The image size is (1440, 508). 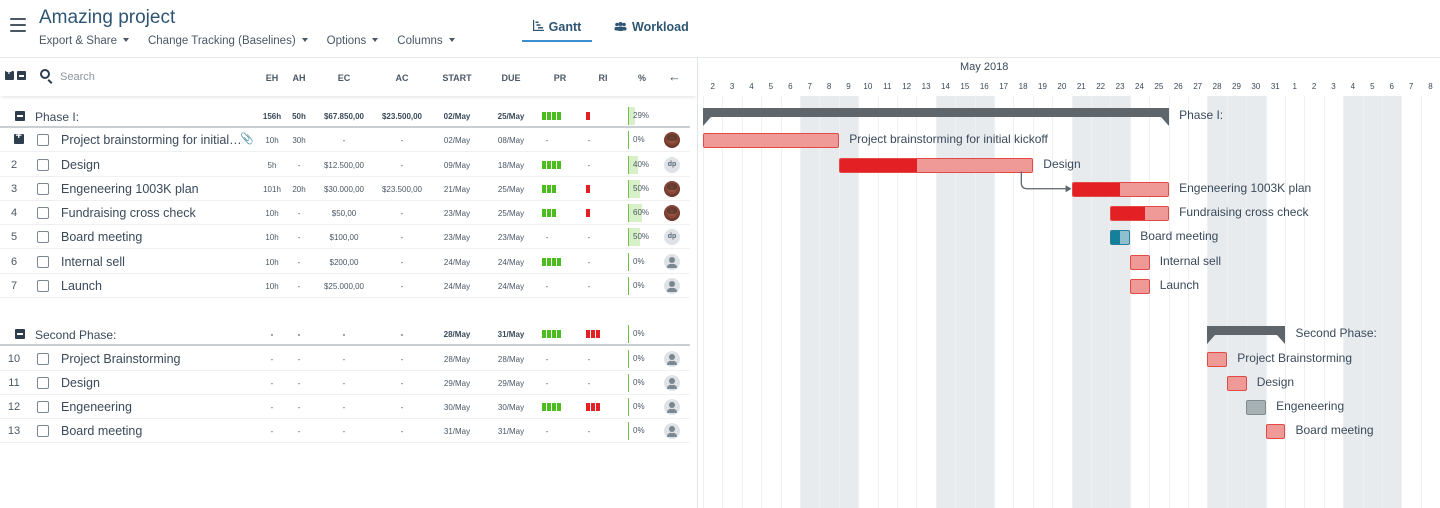 What do you see at coordinates (82, 285) in the screenshot?
I see `task-name: Launch` at bounding box center [82, 285].